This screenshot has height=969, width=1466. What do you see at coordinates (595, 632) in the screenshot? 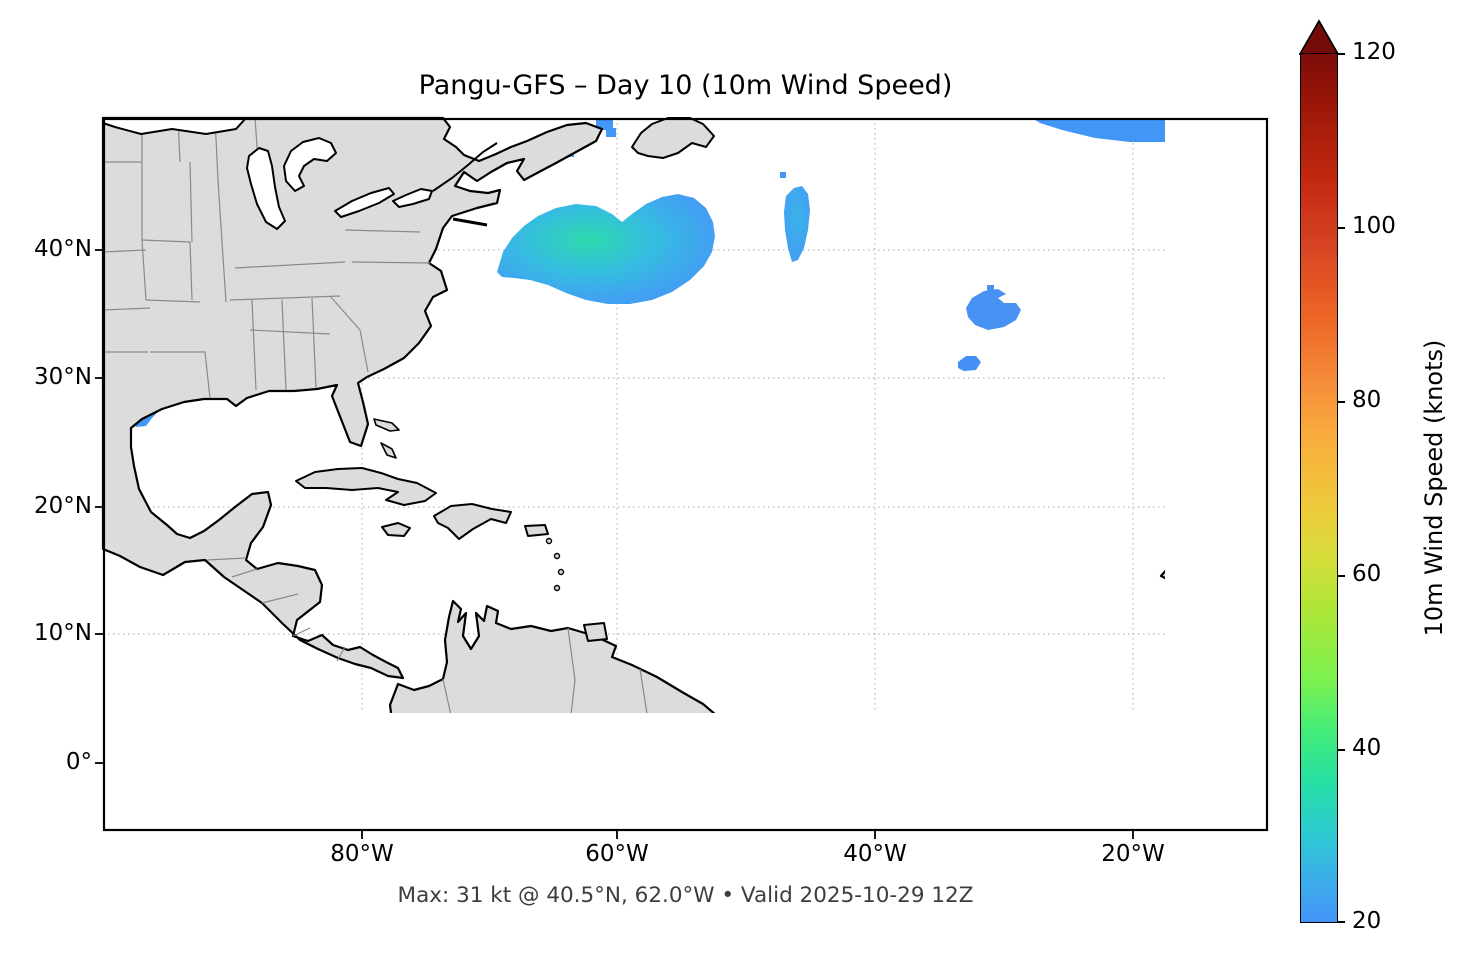
I see `island-trinidad` at bounding box center [595, 632].